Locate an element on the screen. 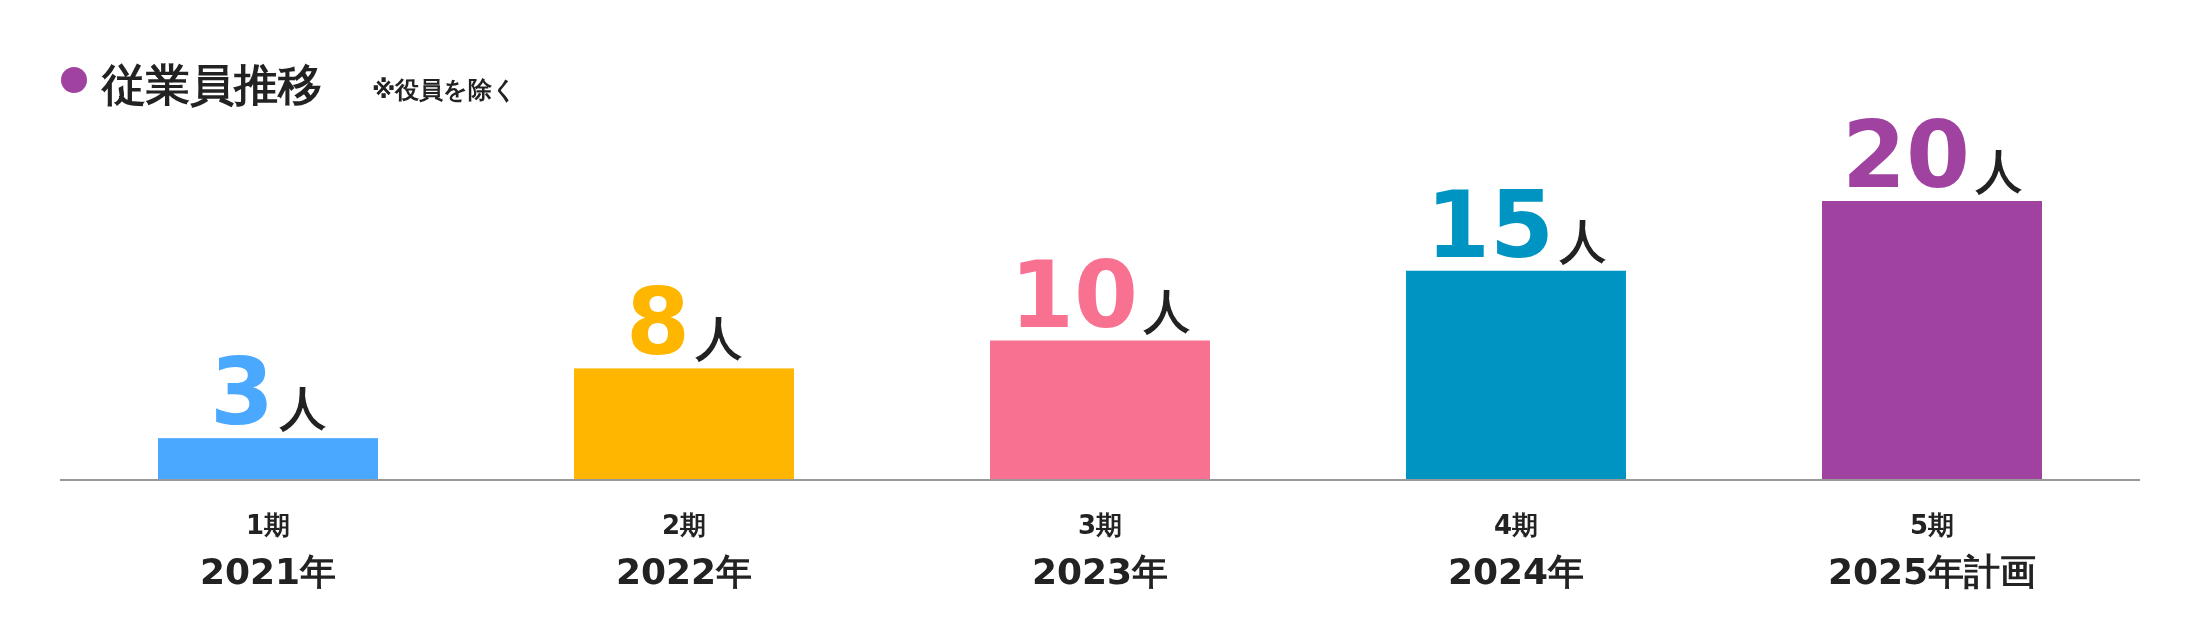 The height and width of the screenshot is (632, 2200). x-tick-label: 2期 2022年 is located at coordinates (684, 551).